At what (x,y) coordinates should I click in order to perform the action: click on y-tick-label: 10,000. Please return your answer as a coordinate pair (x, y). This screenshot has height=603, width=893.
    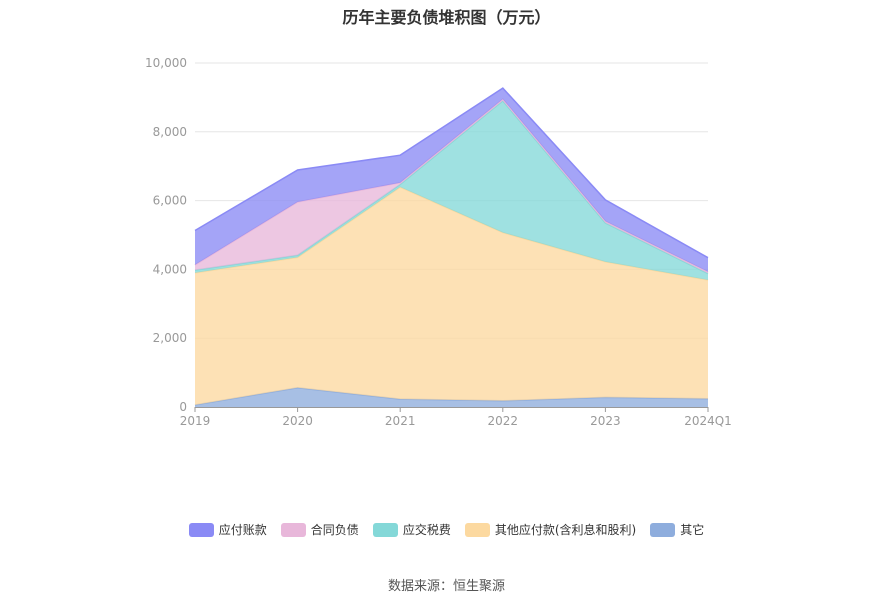
    Looking at the image, I should click on (166, 63).